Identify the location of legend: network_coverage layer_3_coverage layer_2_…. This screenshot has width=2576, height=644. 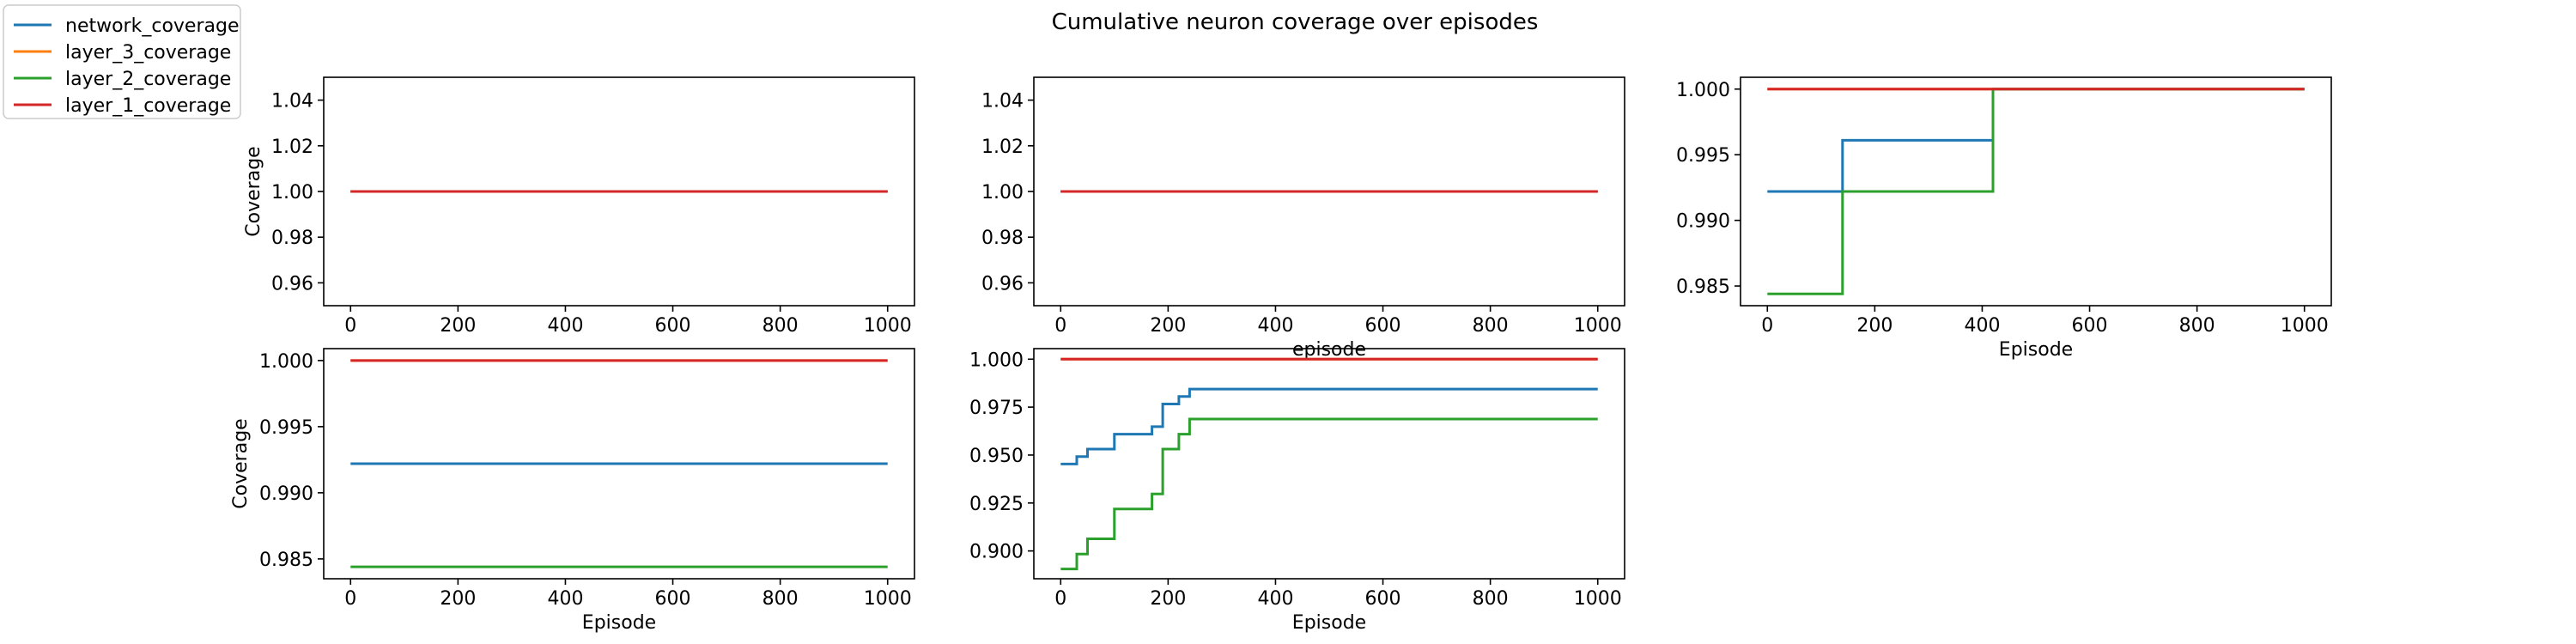
(122, 61).